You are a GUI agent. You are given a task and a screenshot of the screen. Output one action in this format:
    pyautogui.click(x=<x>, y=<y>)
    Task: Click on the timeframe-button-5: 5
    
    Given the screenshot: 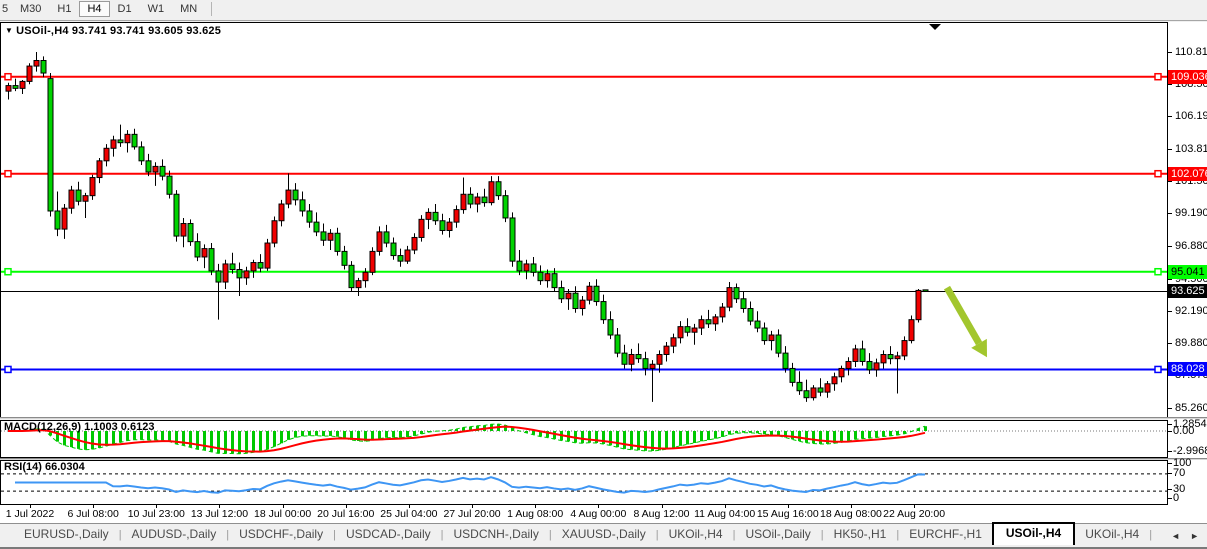 What is the action you would take?
    pyautogui.click(x=5, y=9)
    